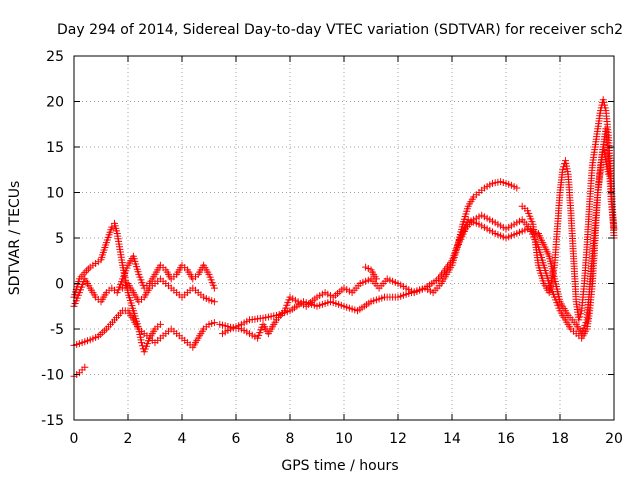  I want to click on x-tick-label: 14, so click(452, 439).